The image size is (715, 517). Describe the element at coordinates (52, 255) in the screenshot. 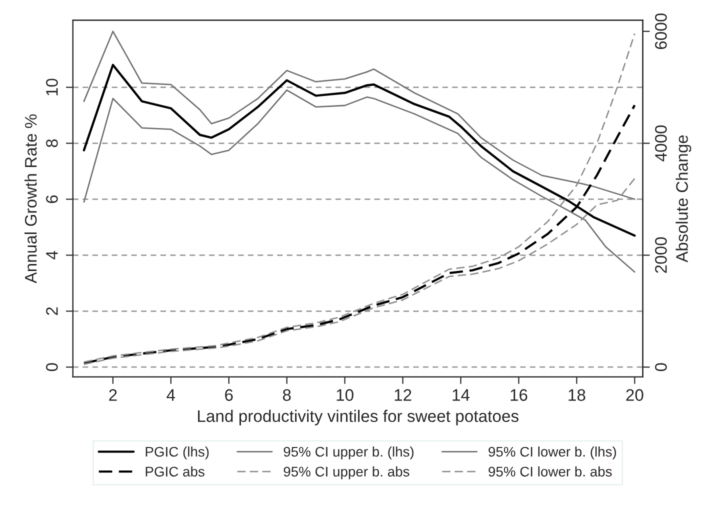

I see `y-tick-label: 4` at that location.